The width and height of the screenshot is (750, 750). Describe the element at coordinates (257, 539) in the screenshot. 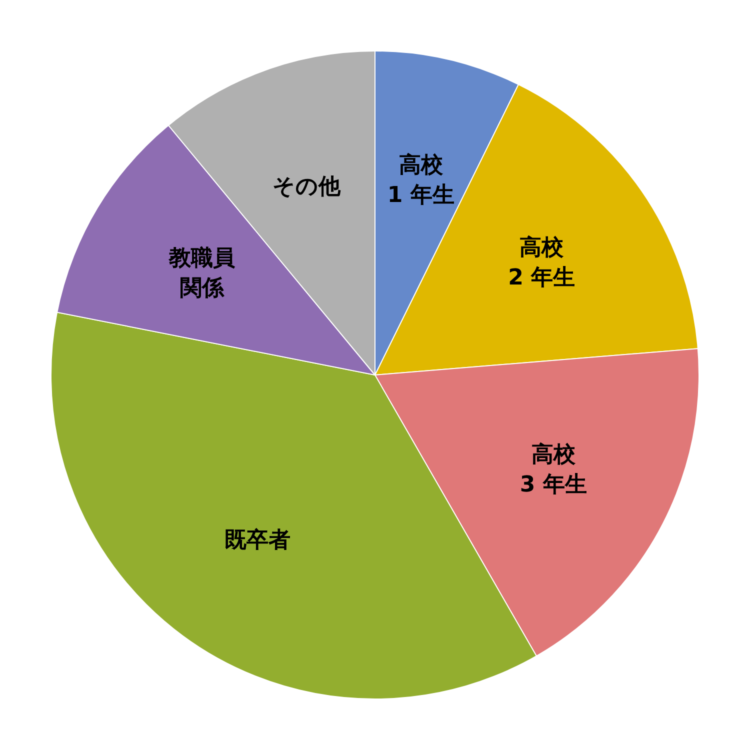

I see `slice-label: 既卒者` at that location.